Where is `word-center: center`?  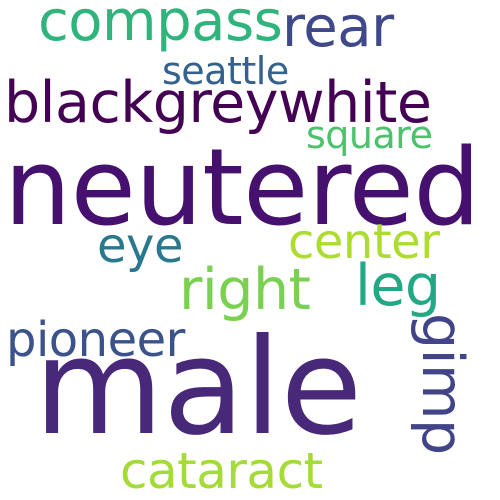
word-center: center is located at coordinates (364, 242).